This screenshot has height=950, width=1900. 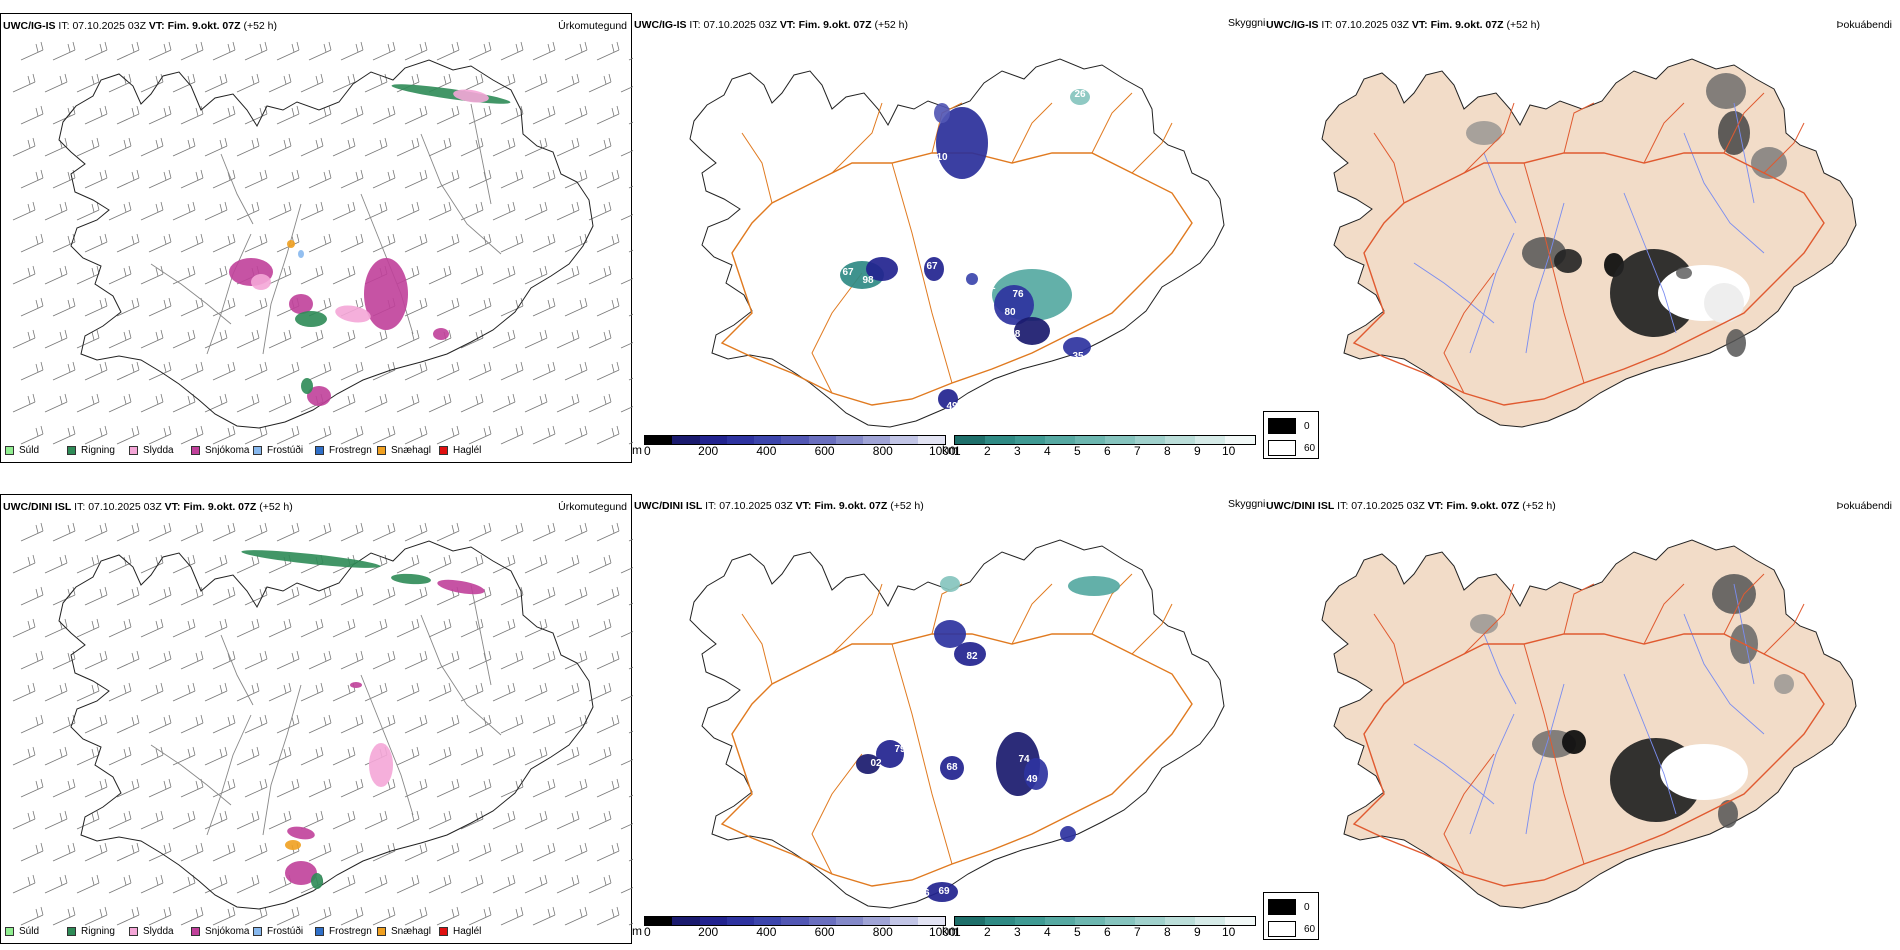 I want to click on precip-legend-item: Snjókoma, so click(x=222, y=931).